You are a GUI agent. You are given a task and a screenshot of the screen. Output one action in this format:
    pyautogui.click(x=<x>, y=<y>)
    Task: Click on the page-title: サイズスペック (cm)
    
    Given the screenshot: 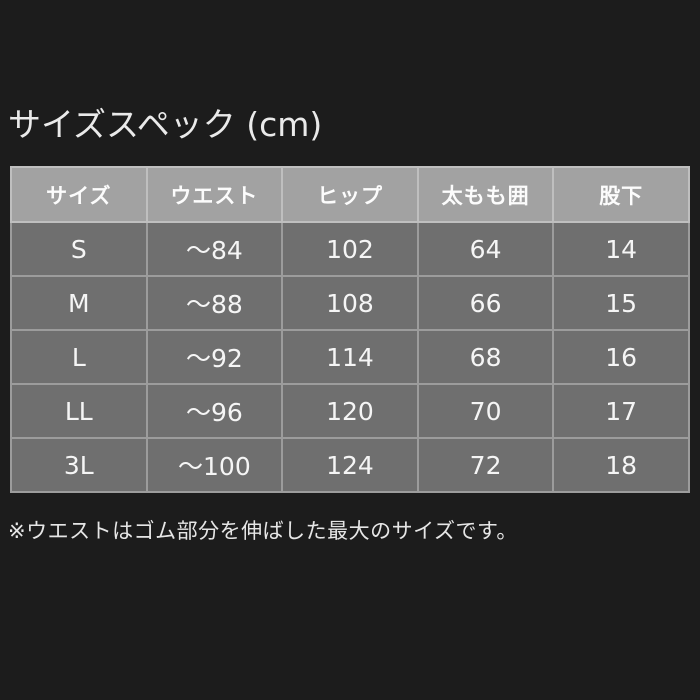 What is the action you would take?
    pyautogui.click(x=165, y=124)
    